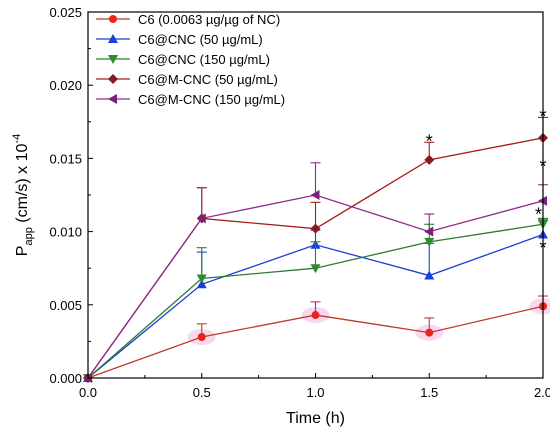  What do you see at coordinates (22, 251) in the screenshot?
I see `y-axis-title-base: P` at bounding box center [22, 251].